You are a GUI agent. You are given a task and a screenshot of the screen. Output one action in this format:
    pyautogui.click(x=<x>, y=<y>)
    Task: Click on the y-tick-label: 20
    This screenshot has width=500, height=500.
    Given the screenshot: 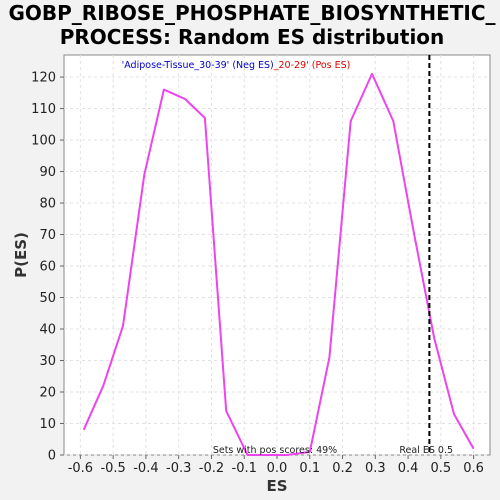 What is the action you would take?
    pyautogui.click(x=47, y=393)
    